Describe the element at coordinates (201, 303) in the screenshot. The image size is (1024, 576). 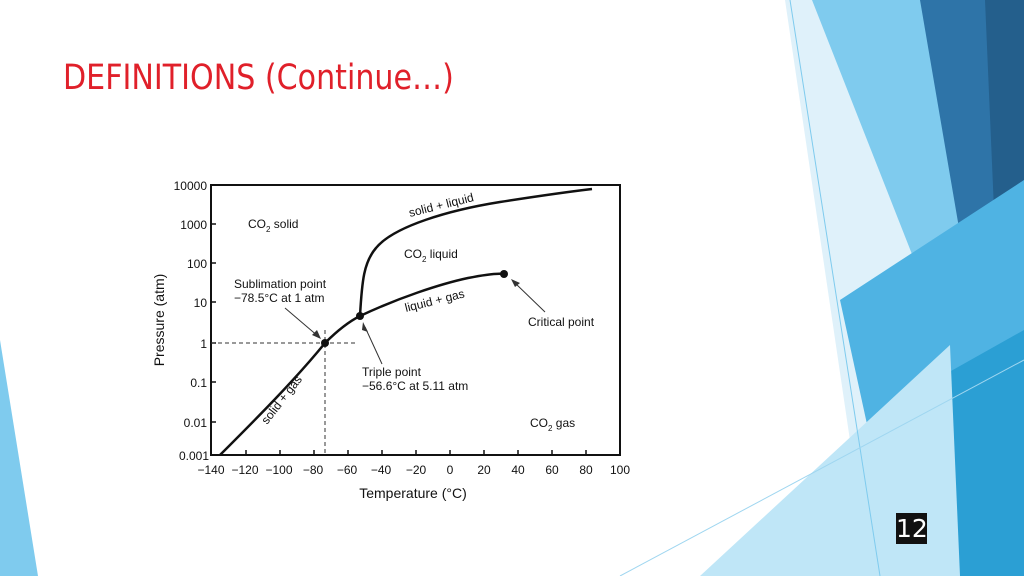
I see `y-tick-label: 10` at that location.